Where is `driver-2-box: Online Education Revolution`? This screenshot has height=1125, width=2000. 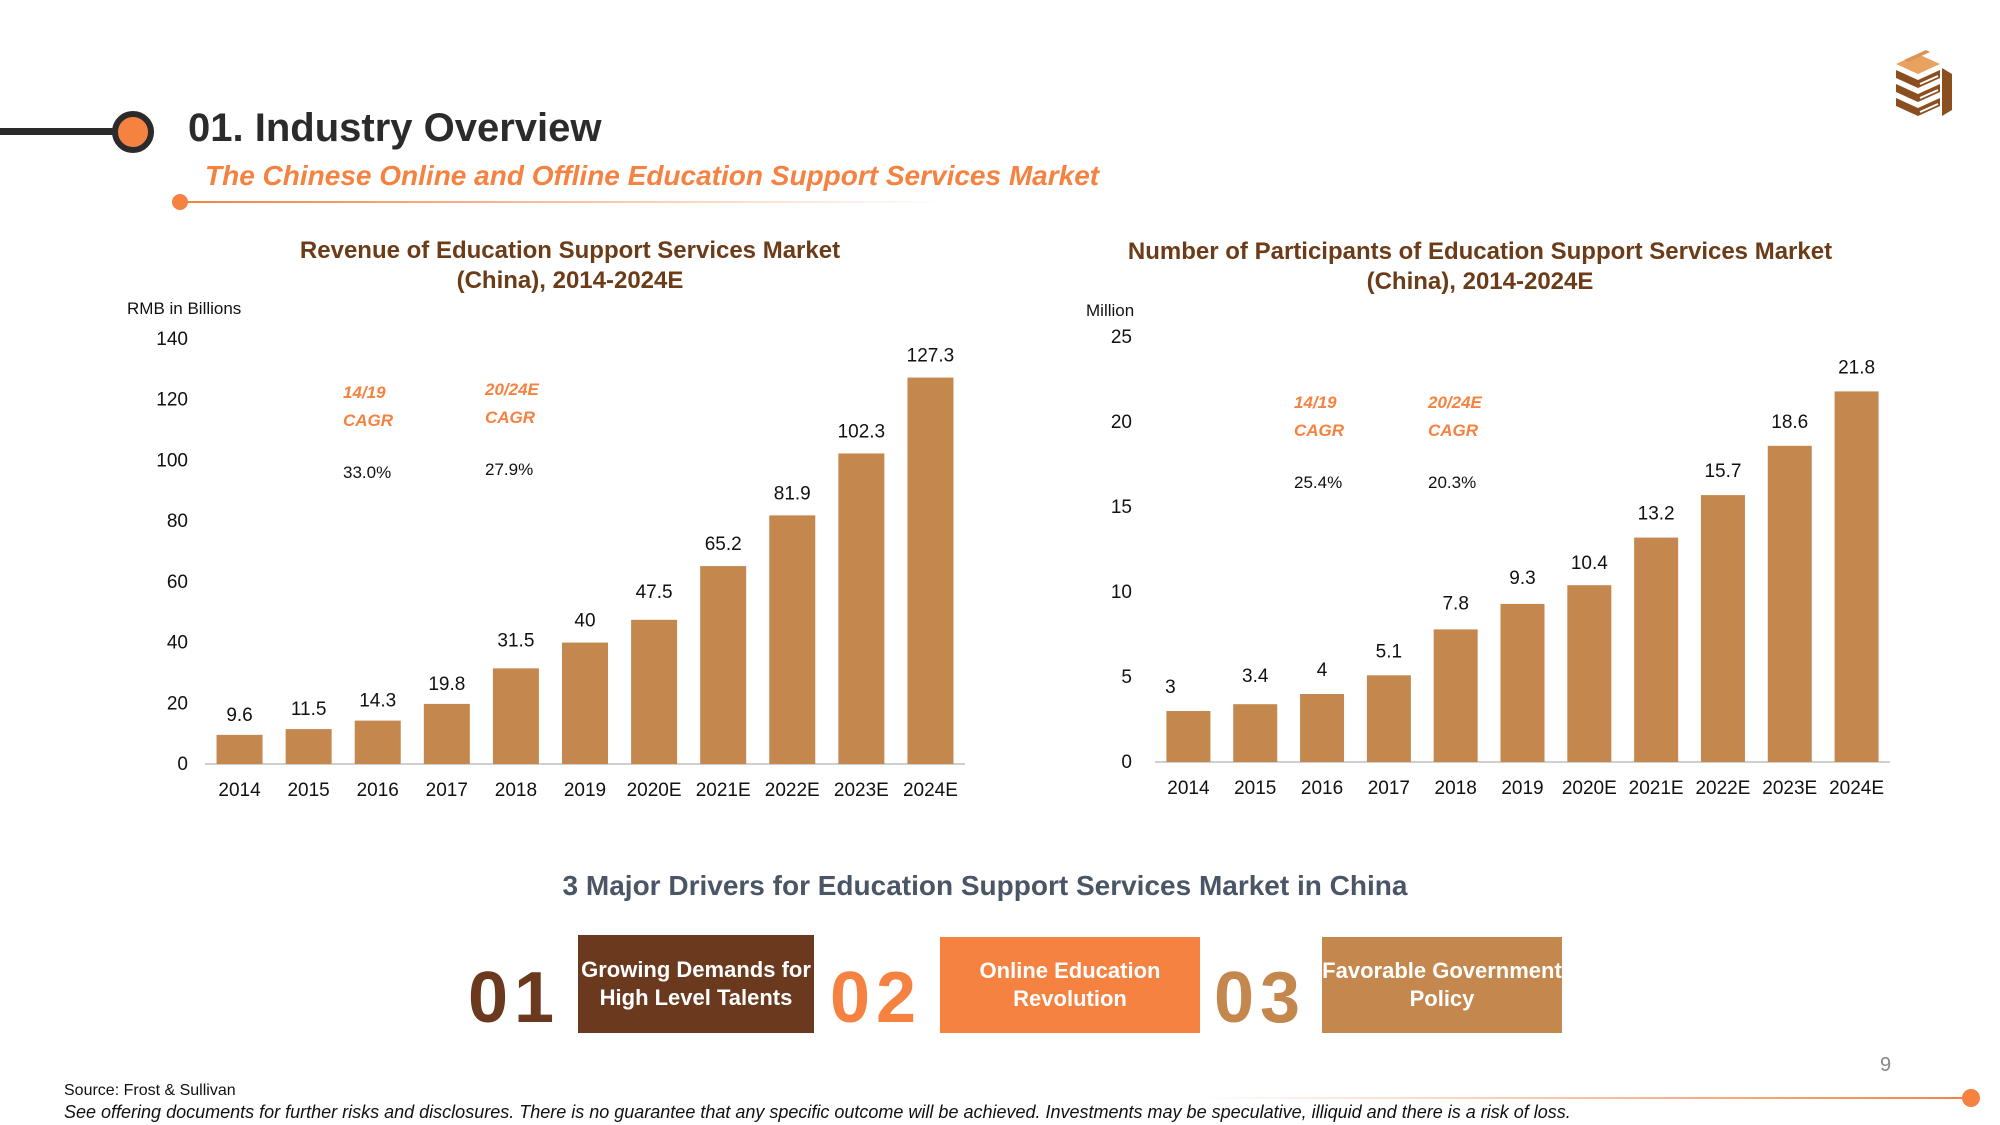 driver-2-box: Online Education Revolution is located at coordinates (1070, 985).